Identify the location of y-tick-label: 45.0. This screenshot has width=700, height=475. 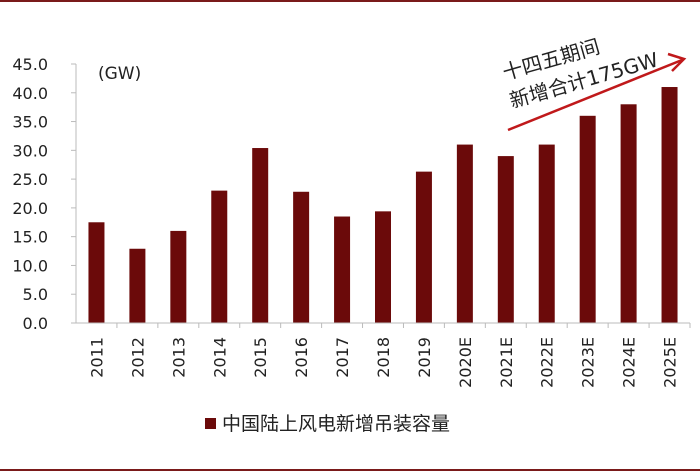
(30, 64).